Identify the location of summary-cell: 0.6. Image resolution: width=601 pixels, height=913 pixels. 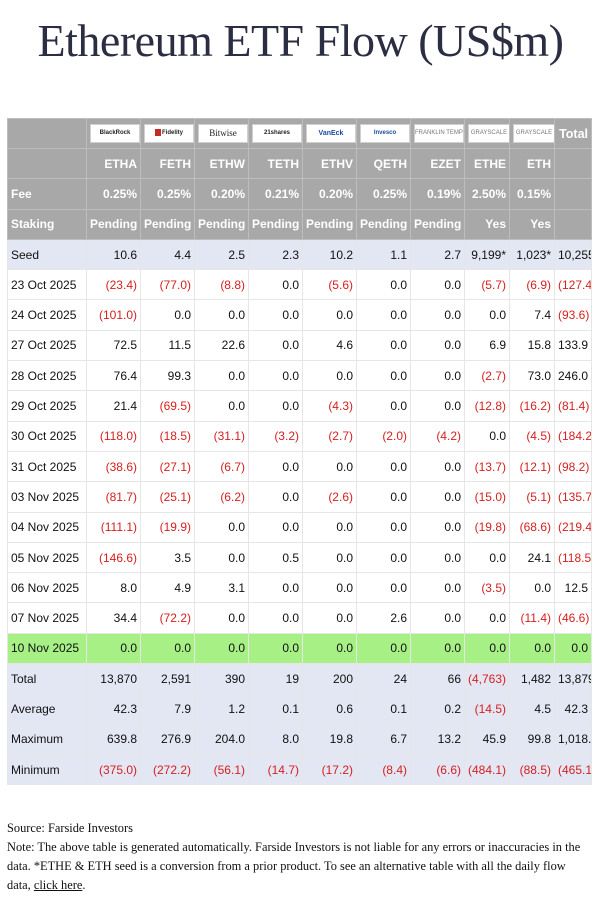
(329, 709).